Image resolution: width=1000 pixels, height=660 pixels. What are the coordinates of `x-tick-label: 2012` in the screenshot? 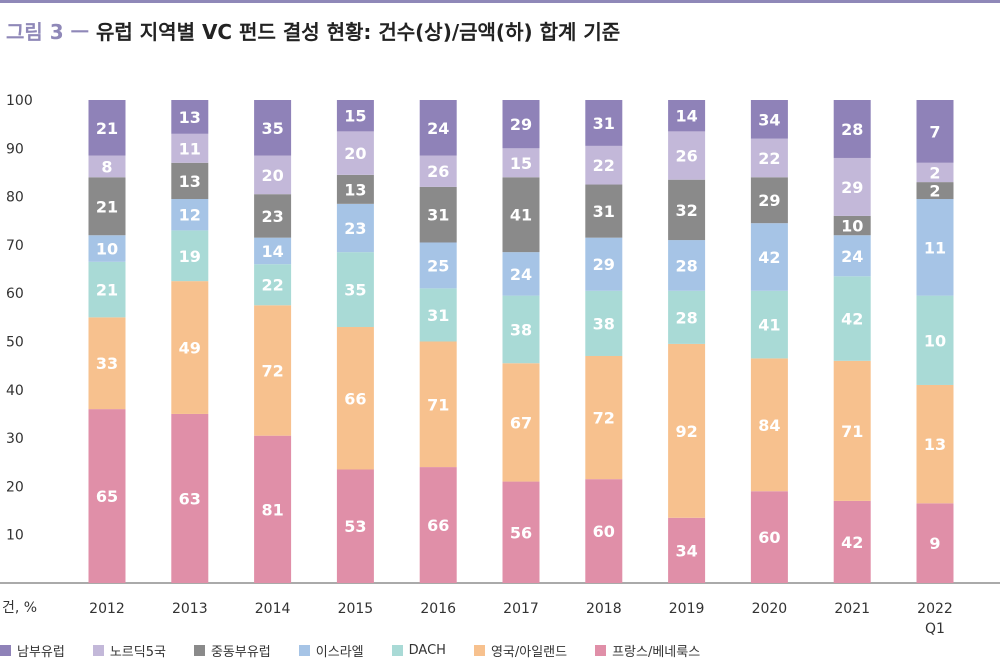 It's located at (107, 609).